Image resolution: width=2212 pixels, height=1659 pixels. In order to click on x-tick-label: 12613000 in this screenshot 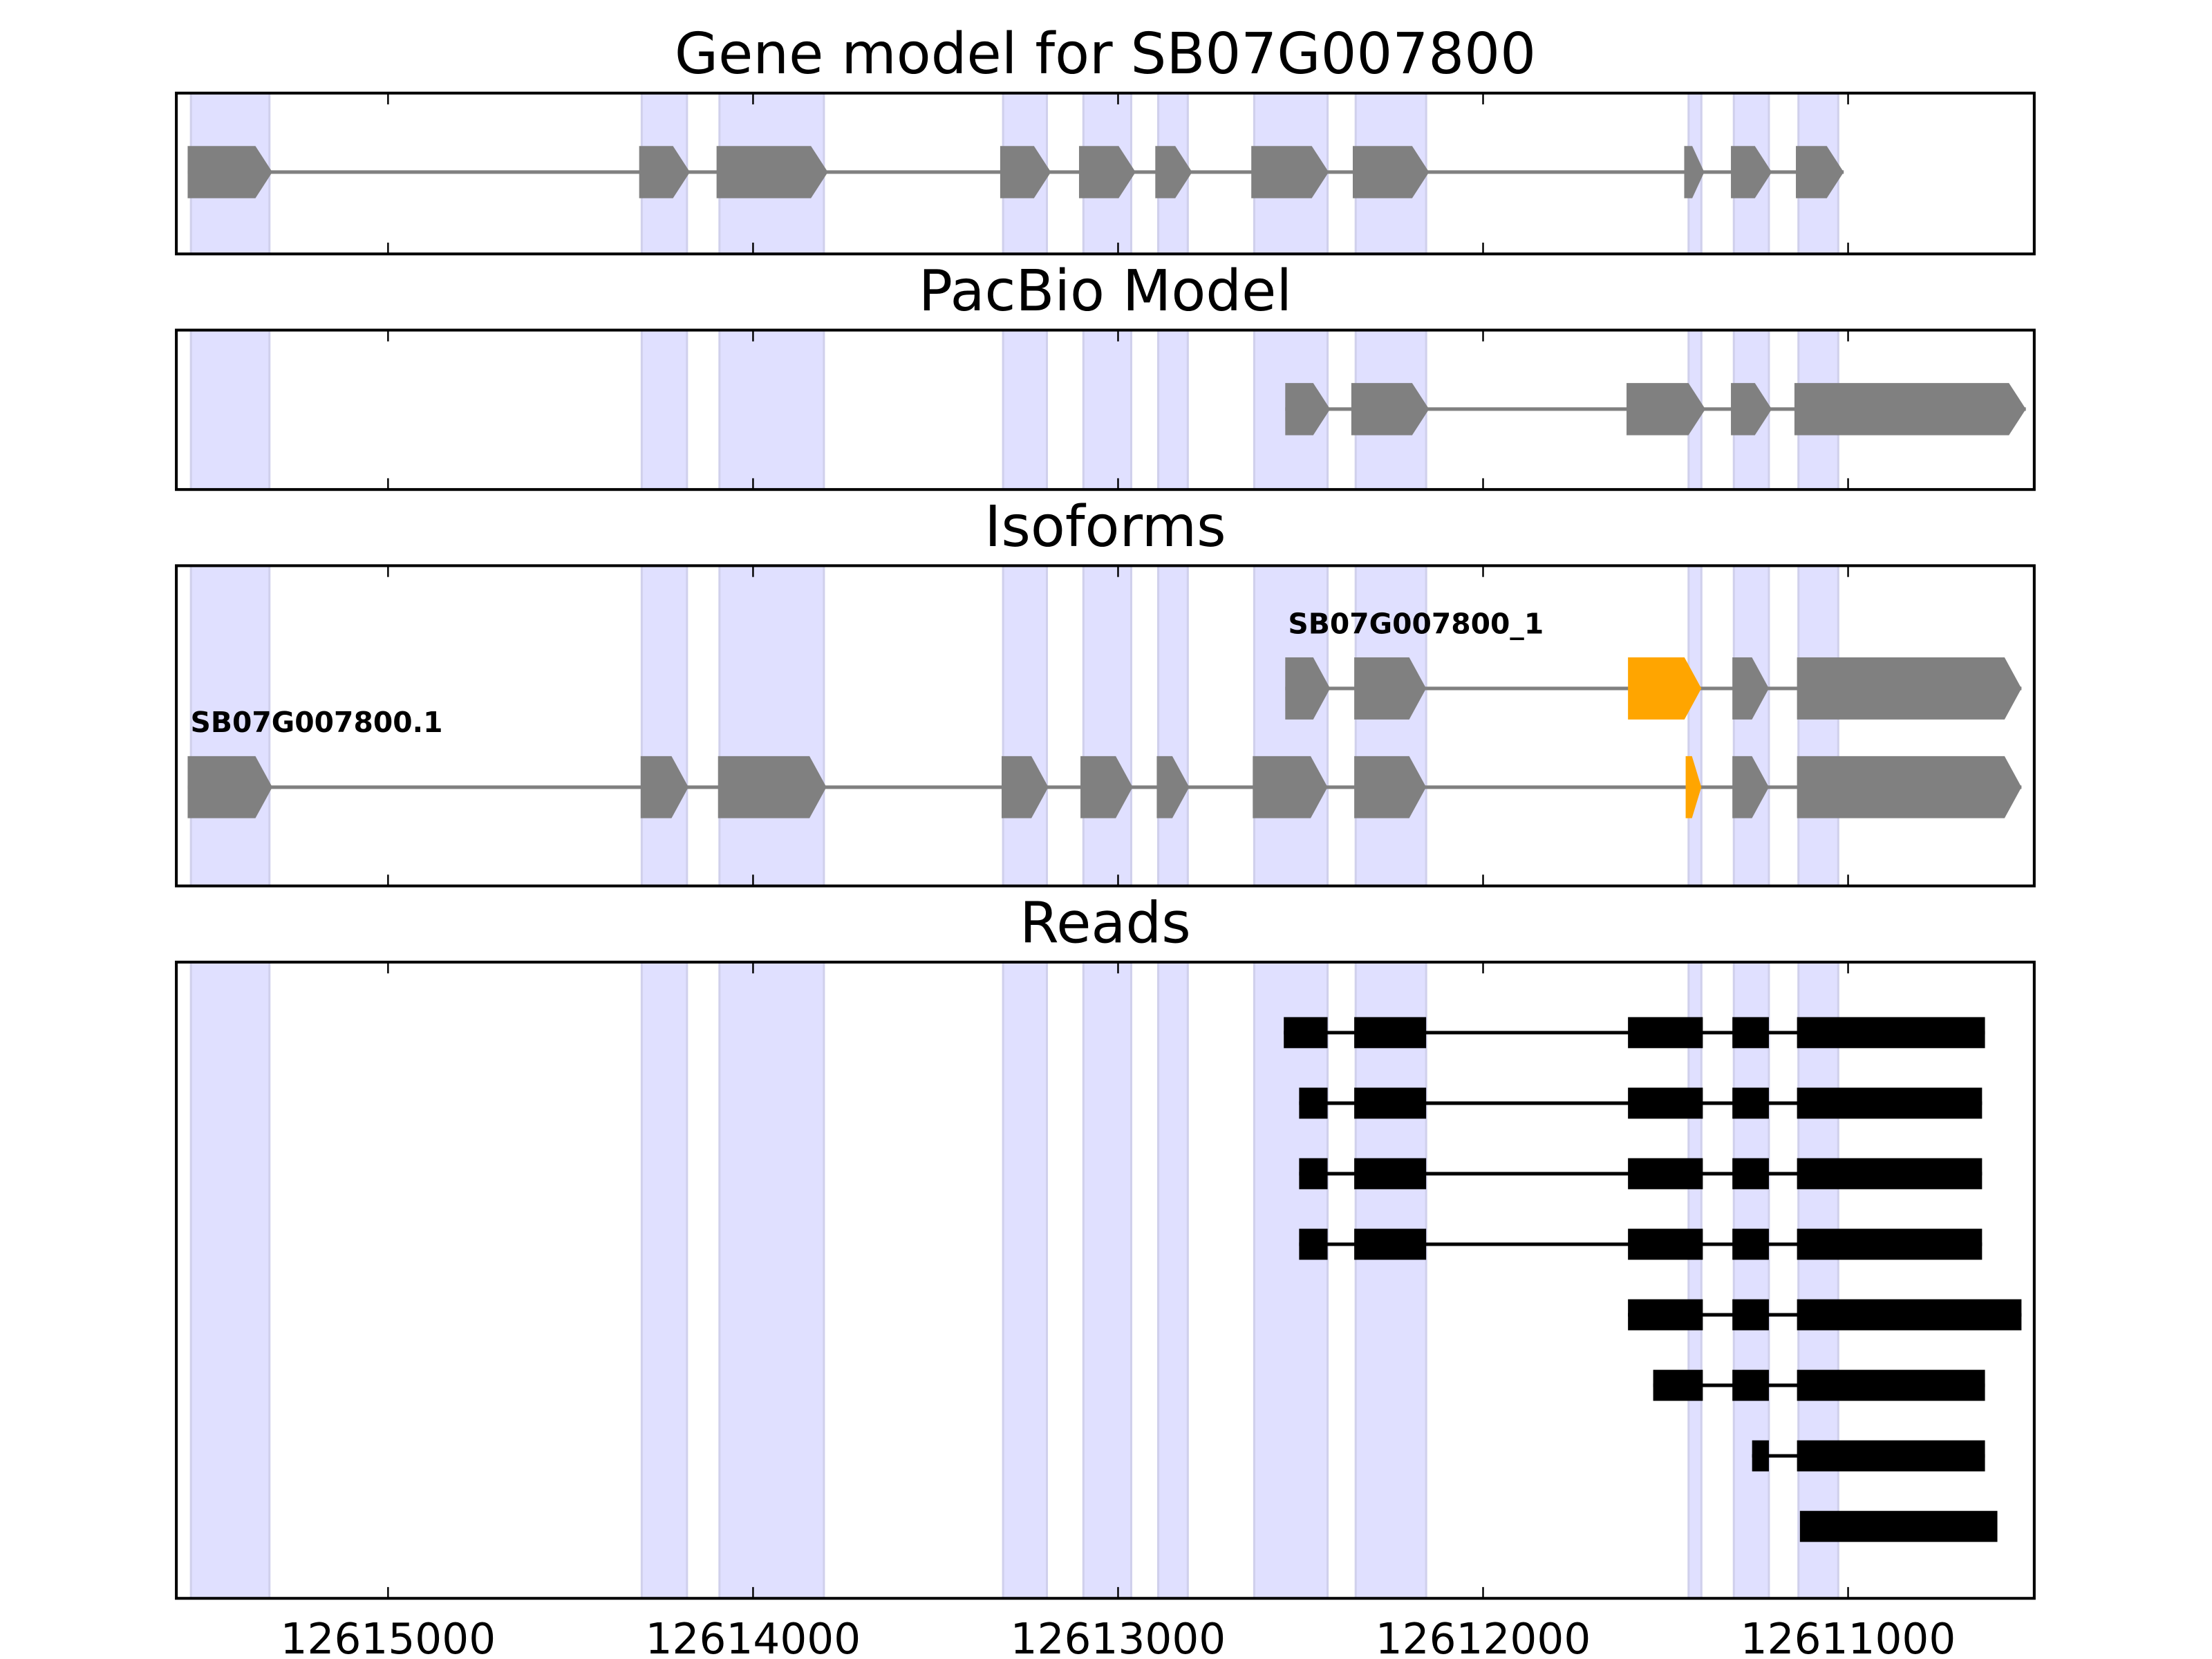, I will do `click(1118, 1637)`.